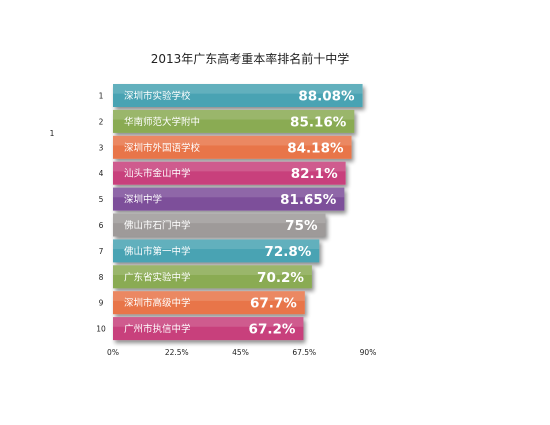 This screenshot has width=550, height=425. I want to click on x-tick-label-4: 90%, so click(368, 352).